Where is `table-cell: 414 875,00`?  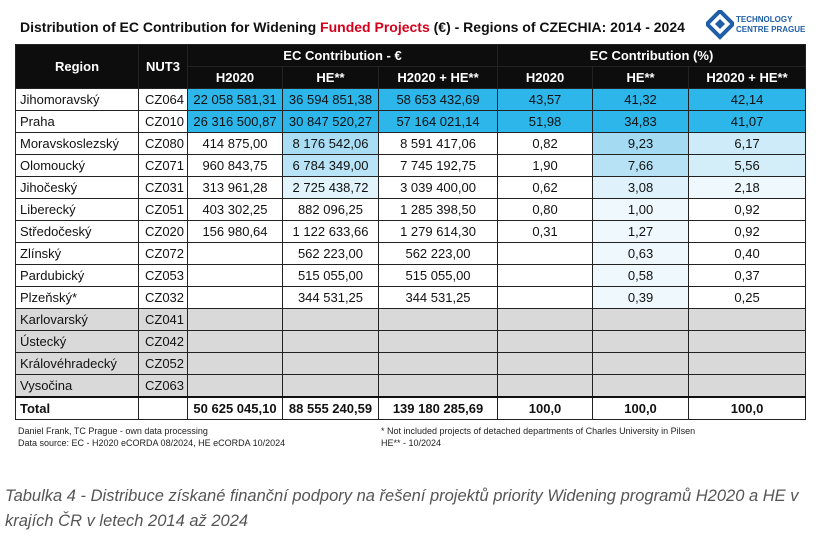
table-cell: 414 875,00 is located at coordinates (235, 143).